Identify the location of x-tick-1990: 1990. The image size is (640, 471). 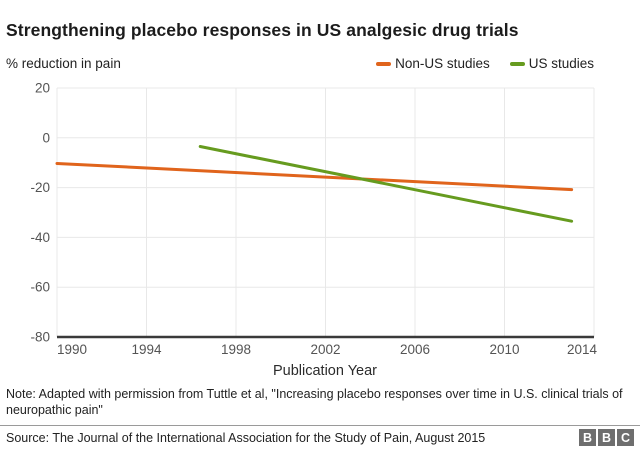
(72, 349).